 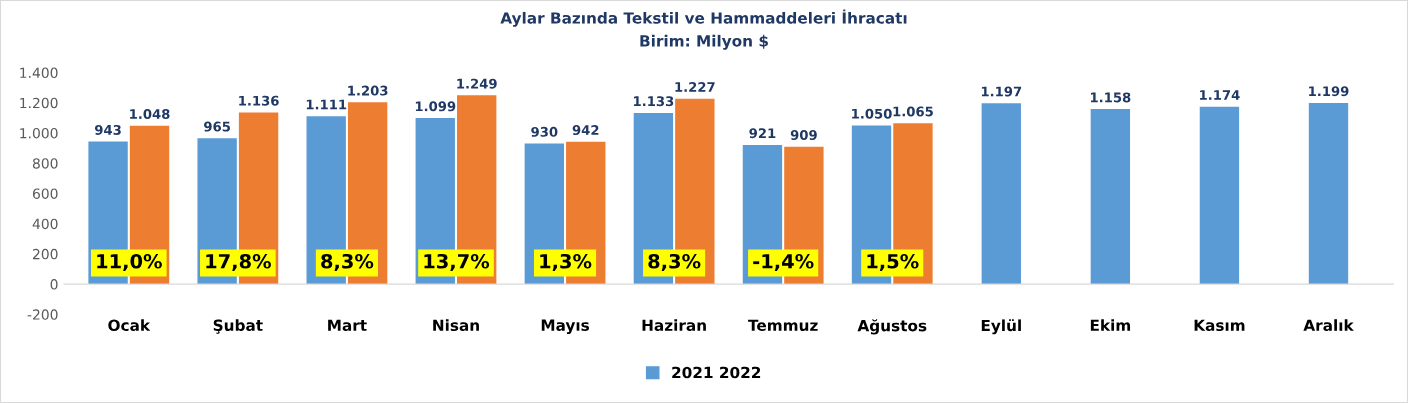 What do you see at coordinates (1328, 325) in the screenshot?
I see `x-tick-label: Aralık` at bounding box center [1328, 325].